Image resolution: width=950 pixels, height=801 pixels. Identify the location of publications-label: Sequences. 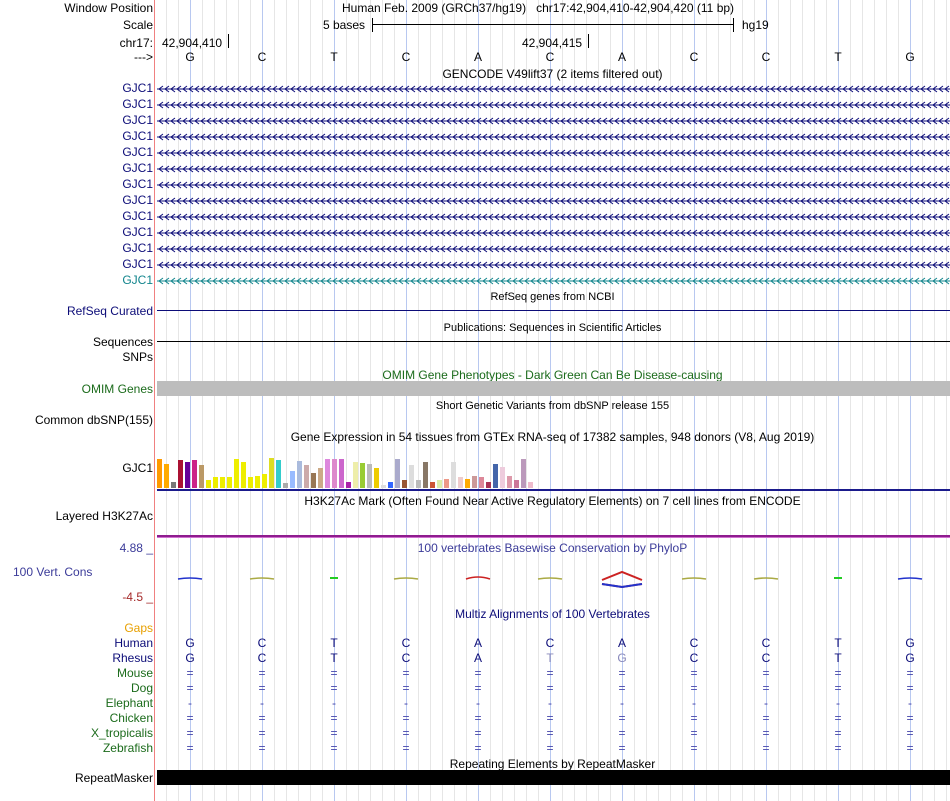
(122, 342).